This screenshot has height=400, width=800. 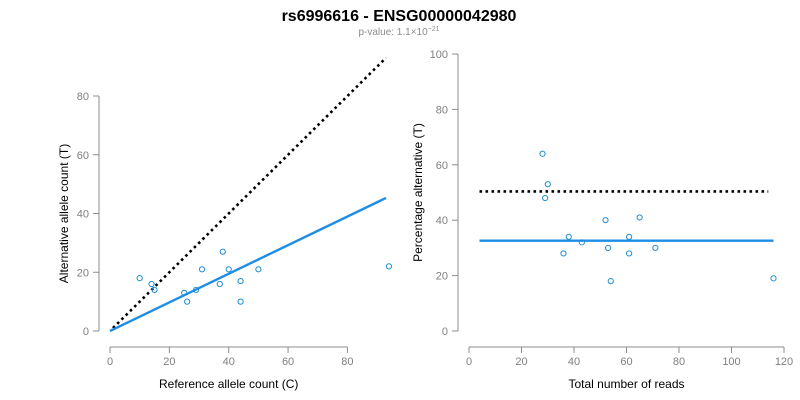 What do you see at coordinates (626, 384) in the screenshot?
I see `x-axis-label: Total number of reads` at bounding box center [626, 384].